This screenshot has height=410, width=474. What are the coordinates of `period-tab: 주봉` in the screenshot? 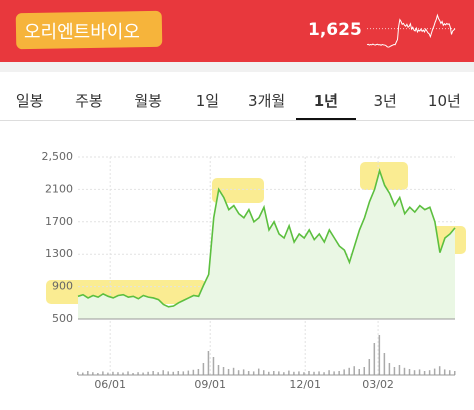 It's located at (89, 101).